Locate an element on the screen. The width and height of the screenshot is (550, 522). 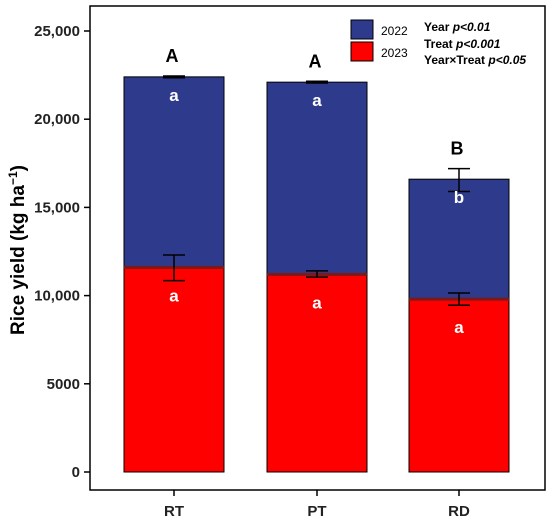
x-tick-label: RT is located at coordinates (174, 511).